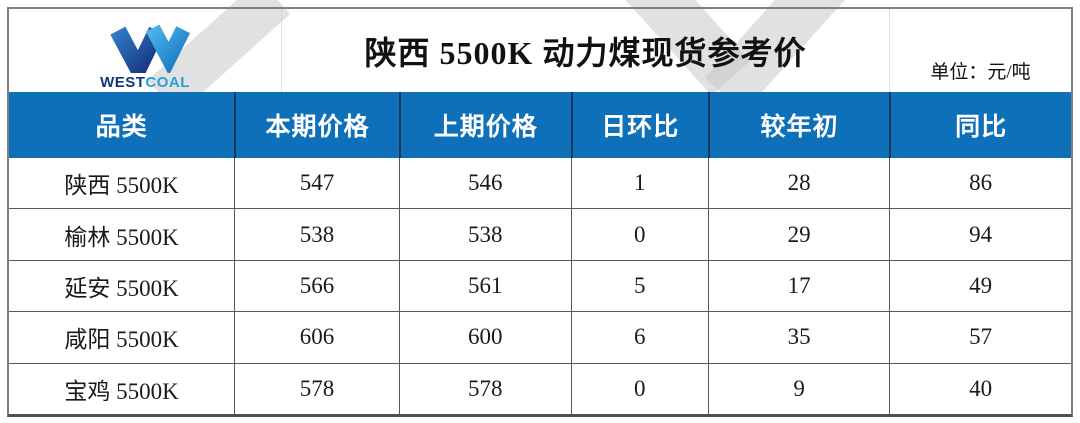  What do you see at coordinates (121, 186) in the screenshot?
I see `category-cell: 陕西 5500K` at bounding box center [121, 186].